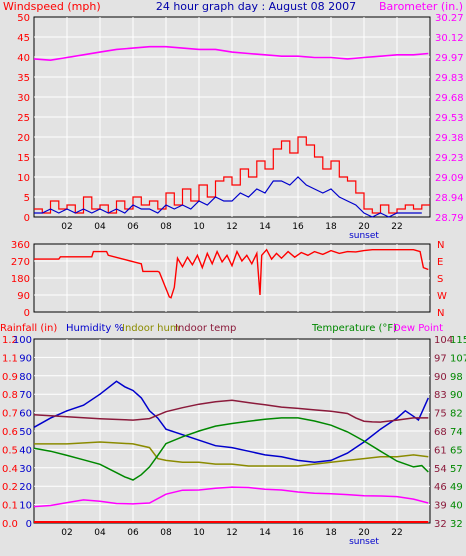 The width and height of the screenshot is (466, 556). What do you see at coordinates (440, 414) in the screenshot?
I see `y-tick-label: 75` at bounding box center [440, 414].